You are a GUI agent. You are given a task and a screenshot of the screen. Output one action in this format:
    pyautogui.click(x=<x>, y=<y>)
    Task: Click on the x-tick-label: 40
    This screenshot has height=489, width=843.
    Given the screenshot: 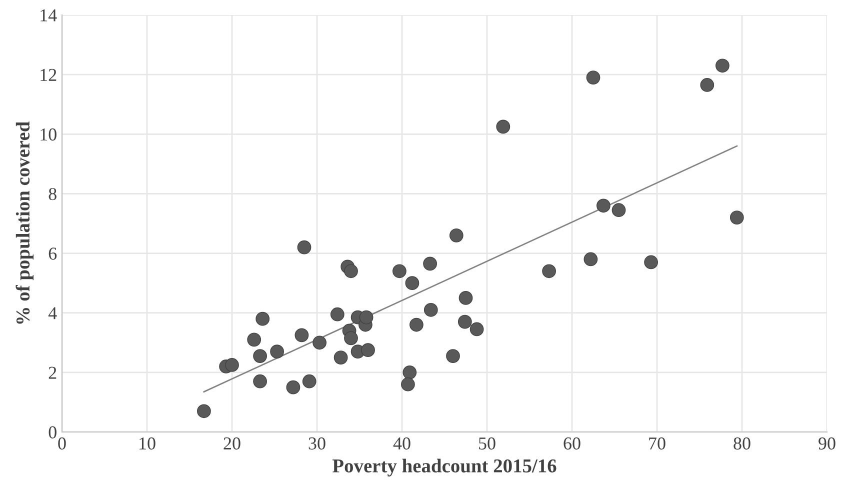 What is the action you would take?
    pyautogui.click(x=401, y=443)
    